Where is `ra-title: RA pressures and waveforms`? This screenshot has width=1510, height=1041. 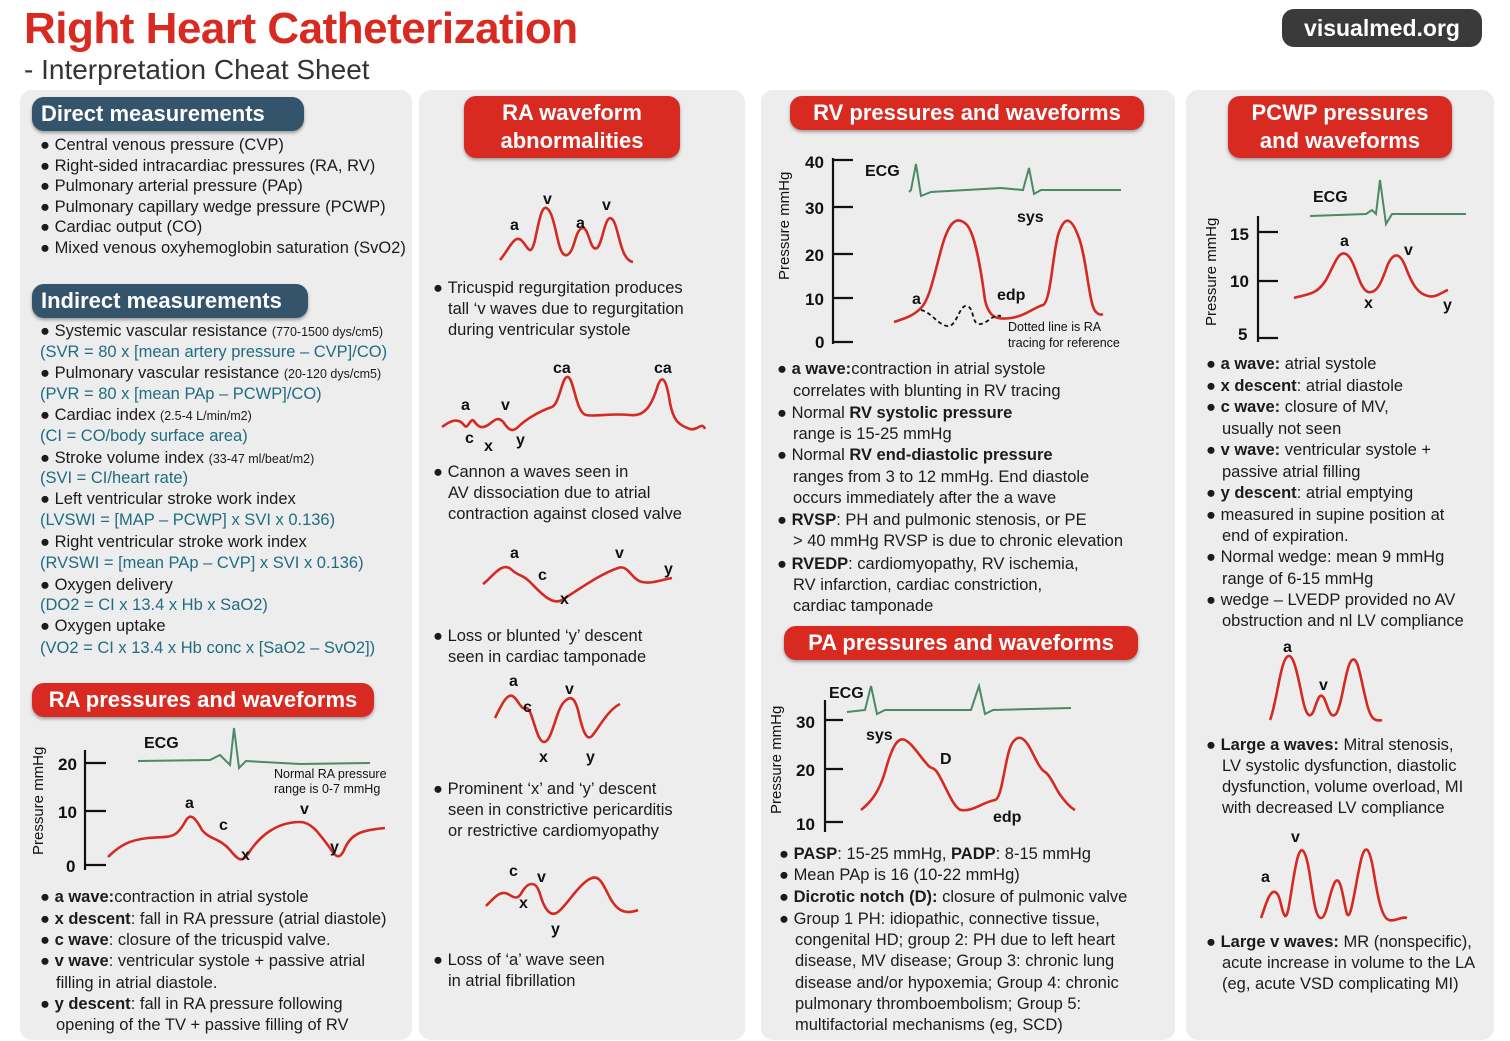 ra-title: RA pressures and waveforms is located at coordinates (203, 699).